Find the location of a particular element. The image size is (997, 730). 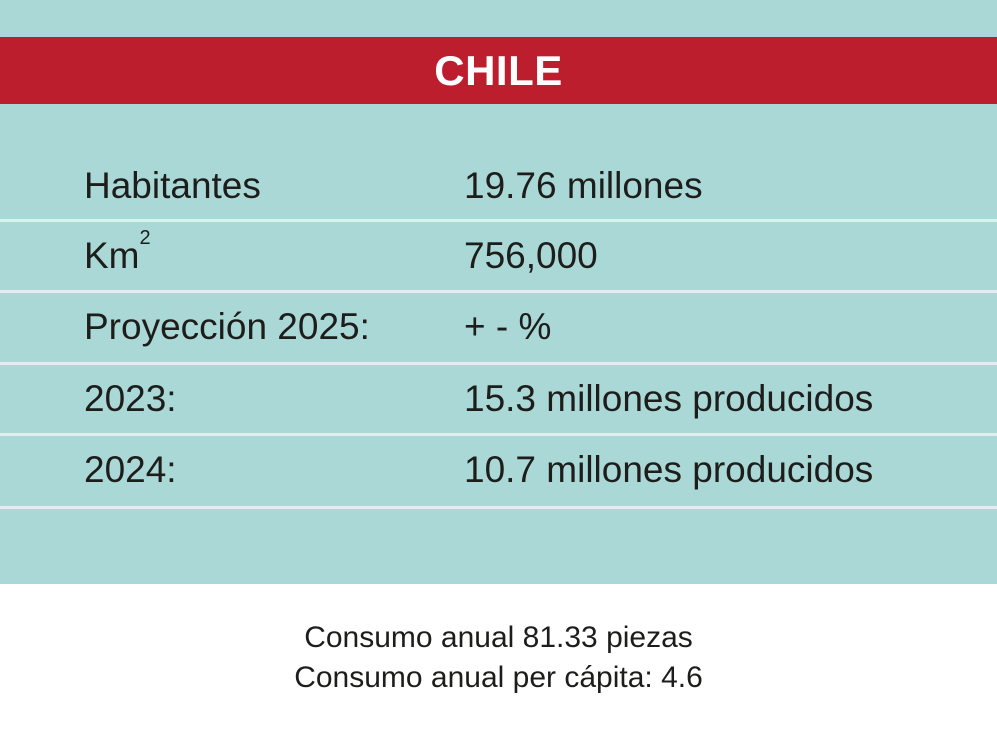

table-row-2023: 2023: 15.3 millones producidos is located at coordinates (498, 399).